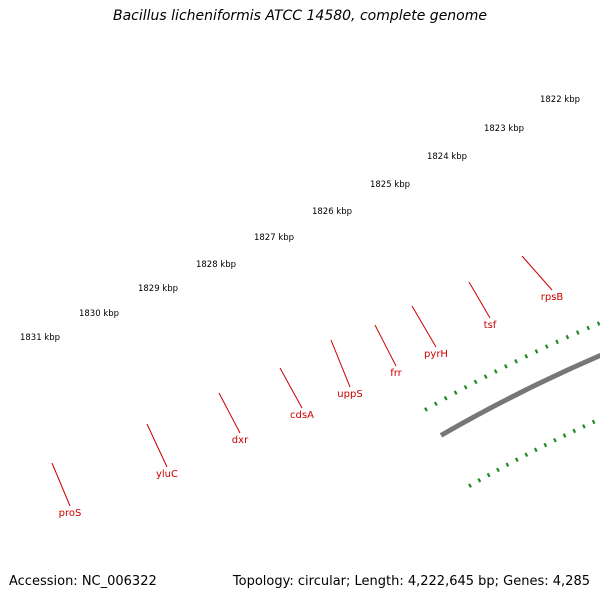  What do you see at coordinates (436, 354) in the screenshot?
I see `gene-label: pyrH` at bounding box center [436, 354].